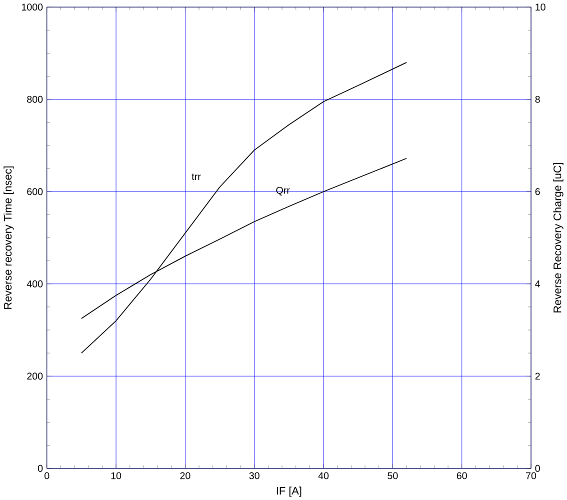  Describe the element at coordinates (32, 6) in the screenshot. I see `y-tick-label: 1000` at that location.